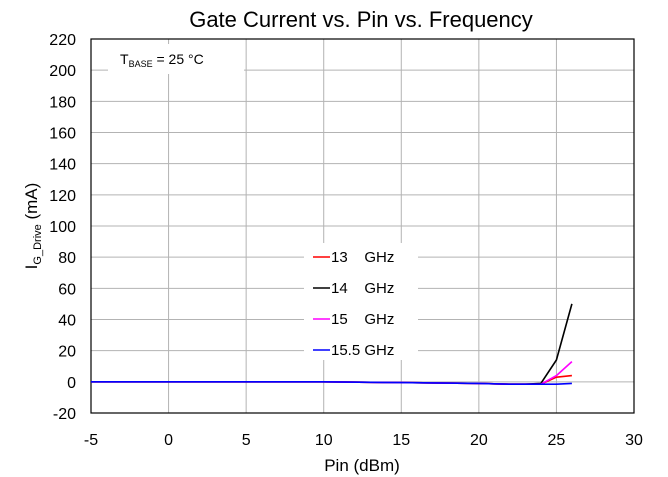 This screenshot has height=477, width=668. What do you see at coordinates (62, 165) in the screenshot?
I see `y-tick-label: 140` at bounding box center [62, 165].